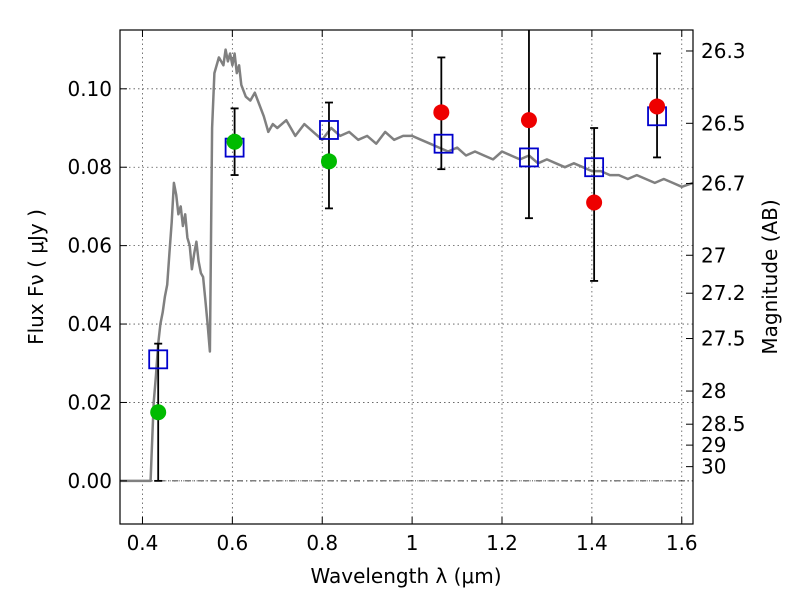  What do you see at coordinates (713, 445) in the screenshot?
I see `magnitude-tick-label: 29` at bounding box center [713, 445].